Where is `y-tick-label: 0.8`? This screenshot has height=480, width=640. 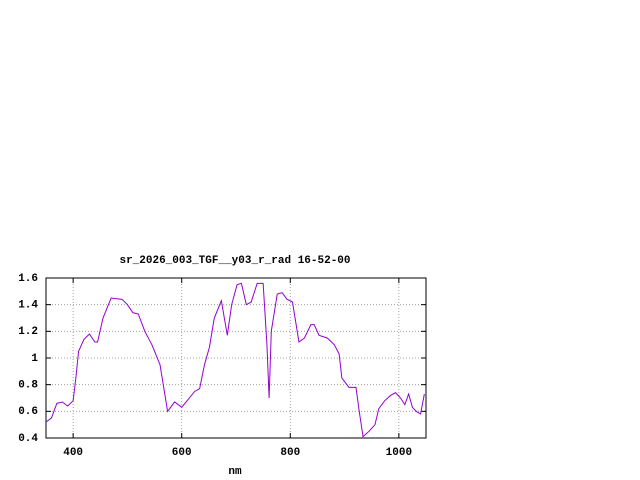
y-tick-label: 0.8 is located at coordinates (28, 386).